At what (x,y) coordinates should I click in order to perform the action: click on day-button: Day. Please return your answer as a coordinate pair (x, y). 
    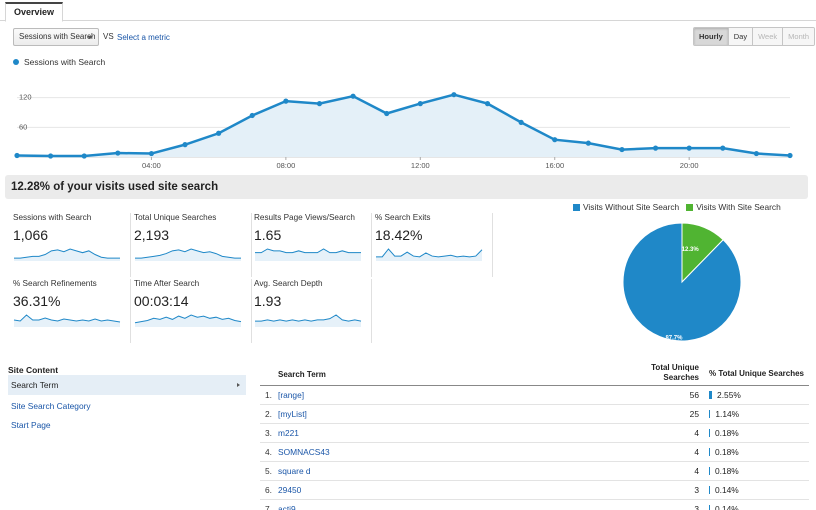
    Looking at the image, I should click on (740, 36).